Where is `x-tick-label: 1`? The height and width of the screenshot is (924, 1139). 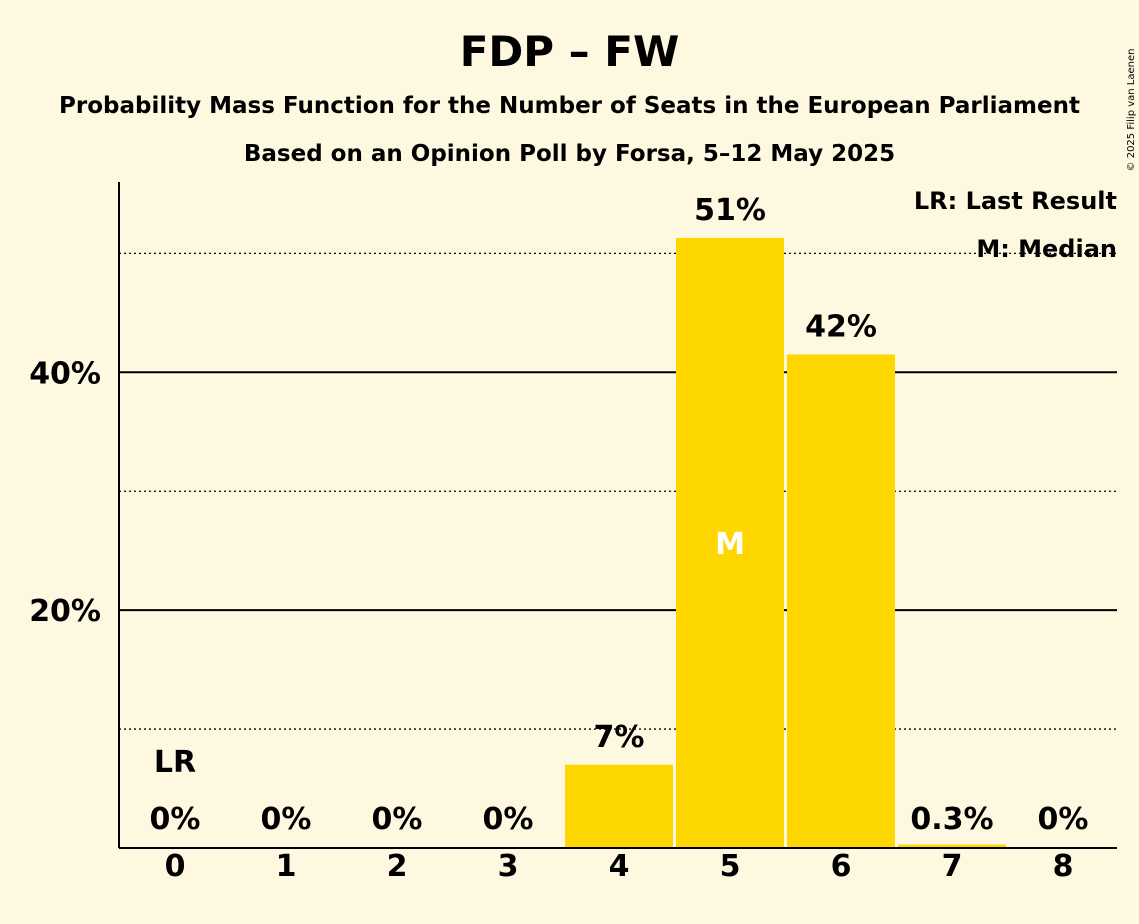 x-tick-label: 1 is located at coordinates (286, 866).